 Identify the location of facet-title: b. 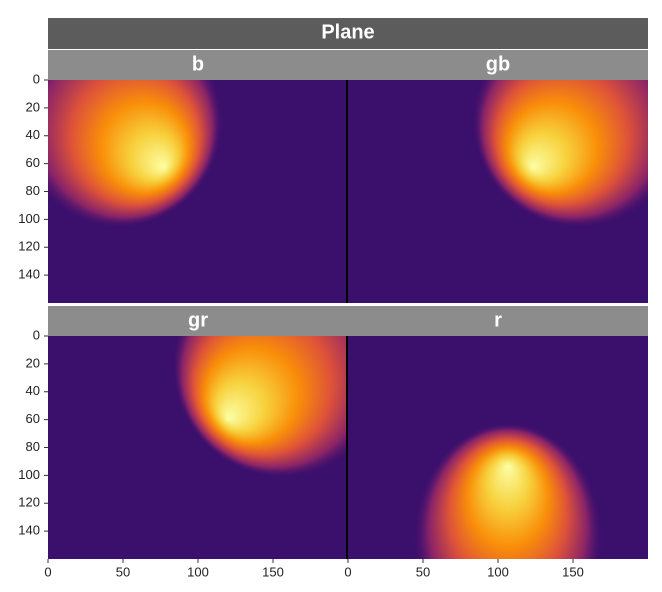
(198, 64).